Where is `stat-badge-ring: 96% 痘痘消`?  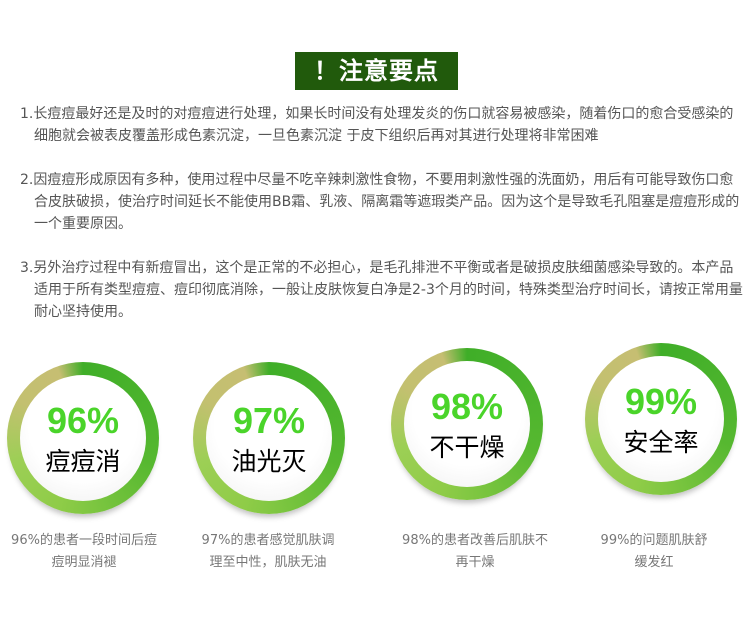 stat-badge-ring: 96% 痘痘消 is located at coordinates (83, 438).